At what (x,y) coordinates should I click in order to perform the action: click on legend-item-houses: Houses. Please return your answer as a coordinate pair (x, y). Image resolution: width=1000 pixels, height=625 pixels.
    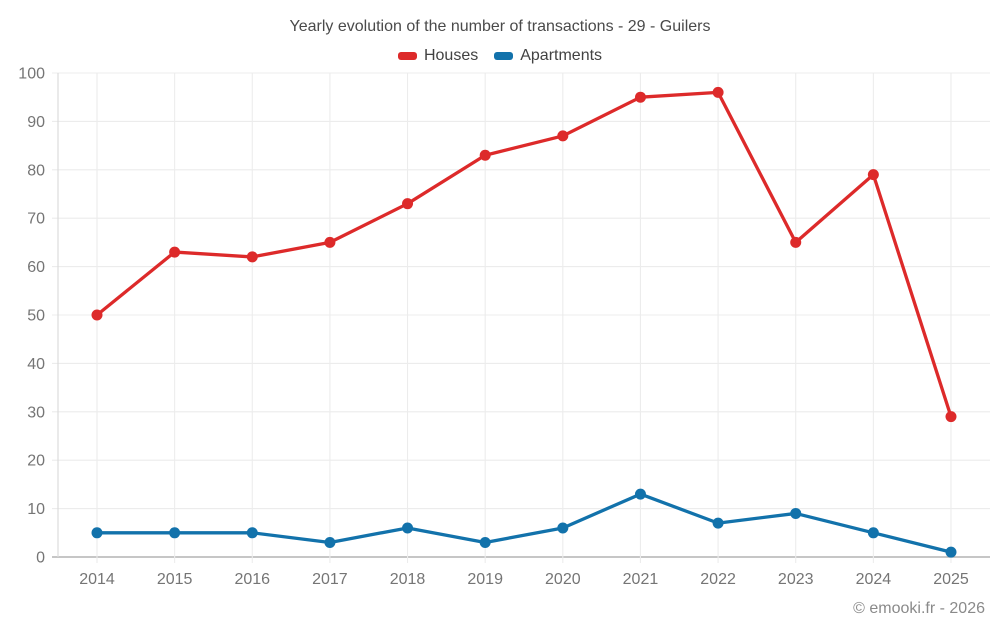
    Looking at the image, I should click on (438, 56).